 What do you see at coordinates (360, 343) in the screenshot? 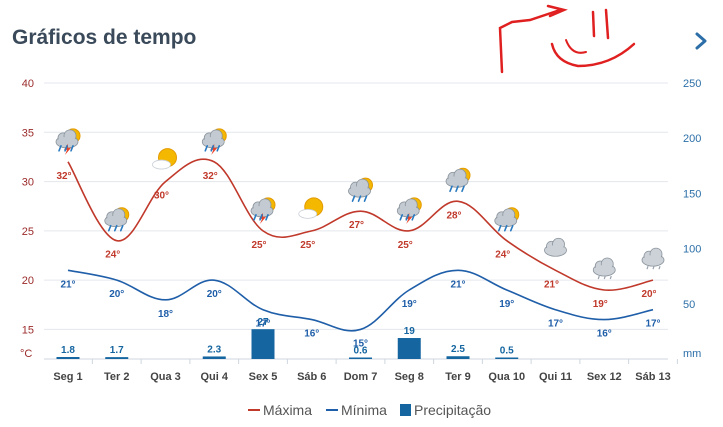
I see `min-temperature-label: 15°` at bounding box center [360, 343].